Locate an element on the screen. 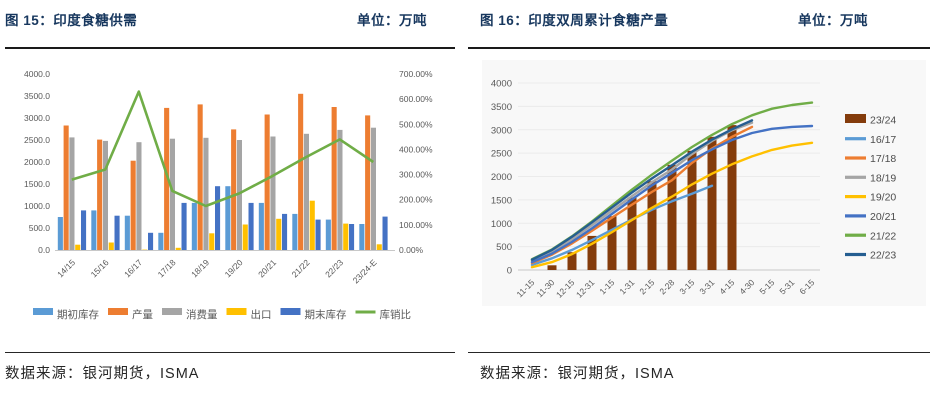  bar-消费量-14/15 is located at coordinates (72, 193).